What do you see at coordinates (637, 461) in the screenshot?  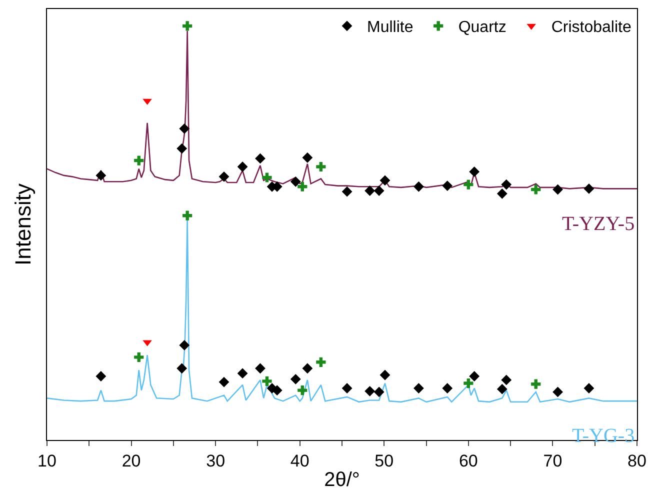 I see `x-tick-label: 80` at bounding box center [637, 461].